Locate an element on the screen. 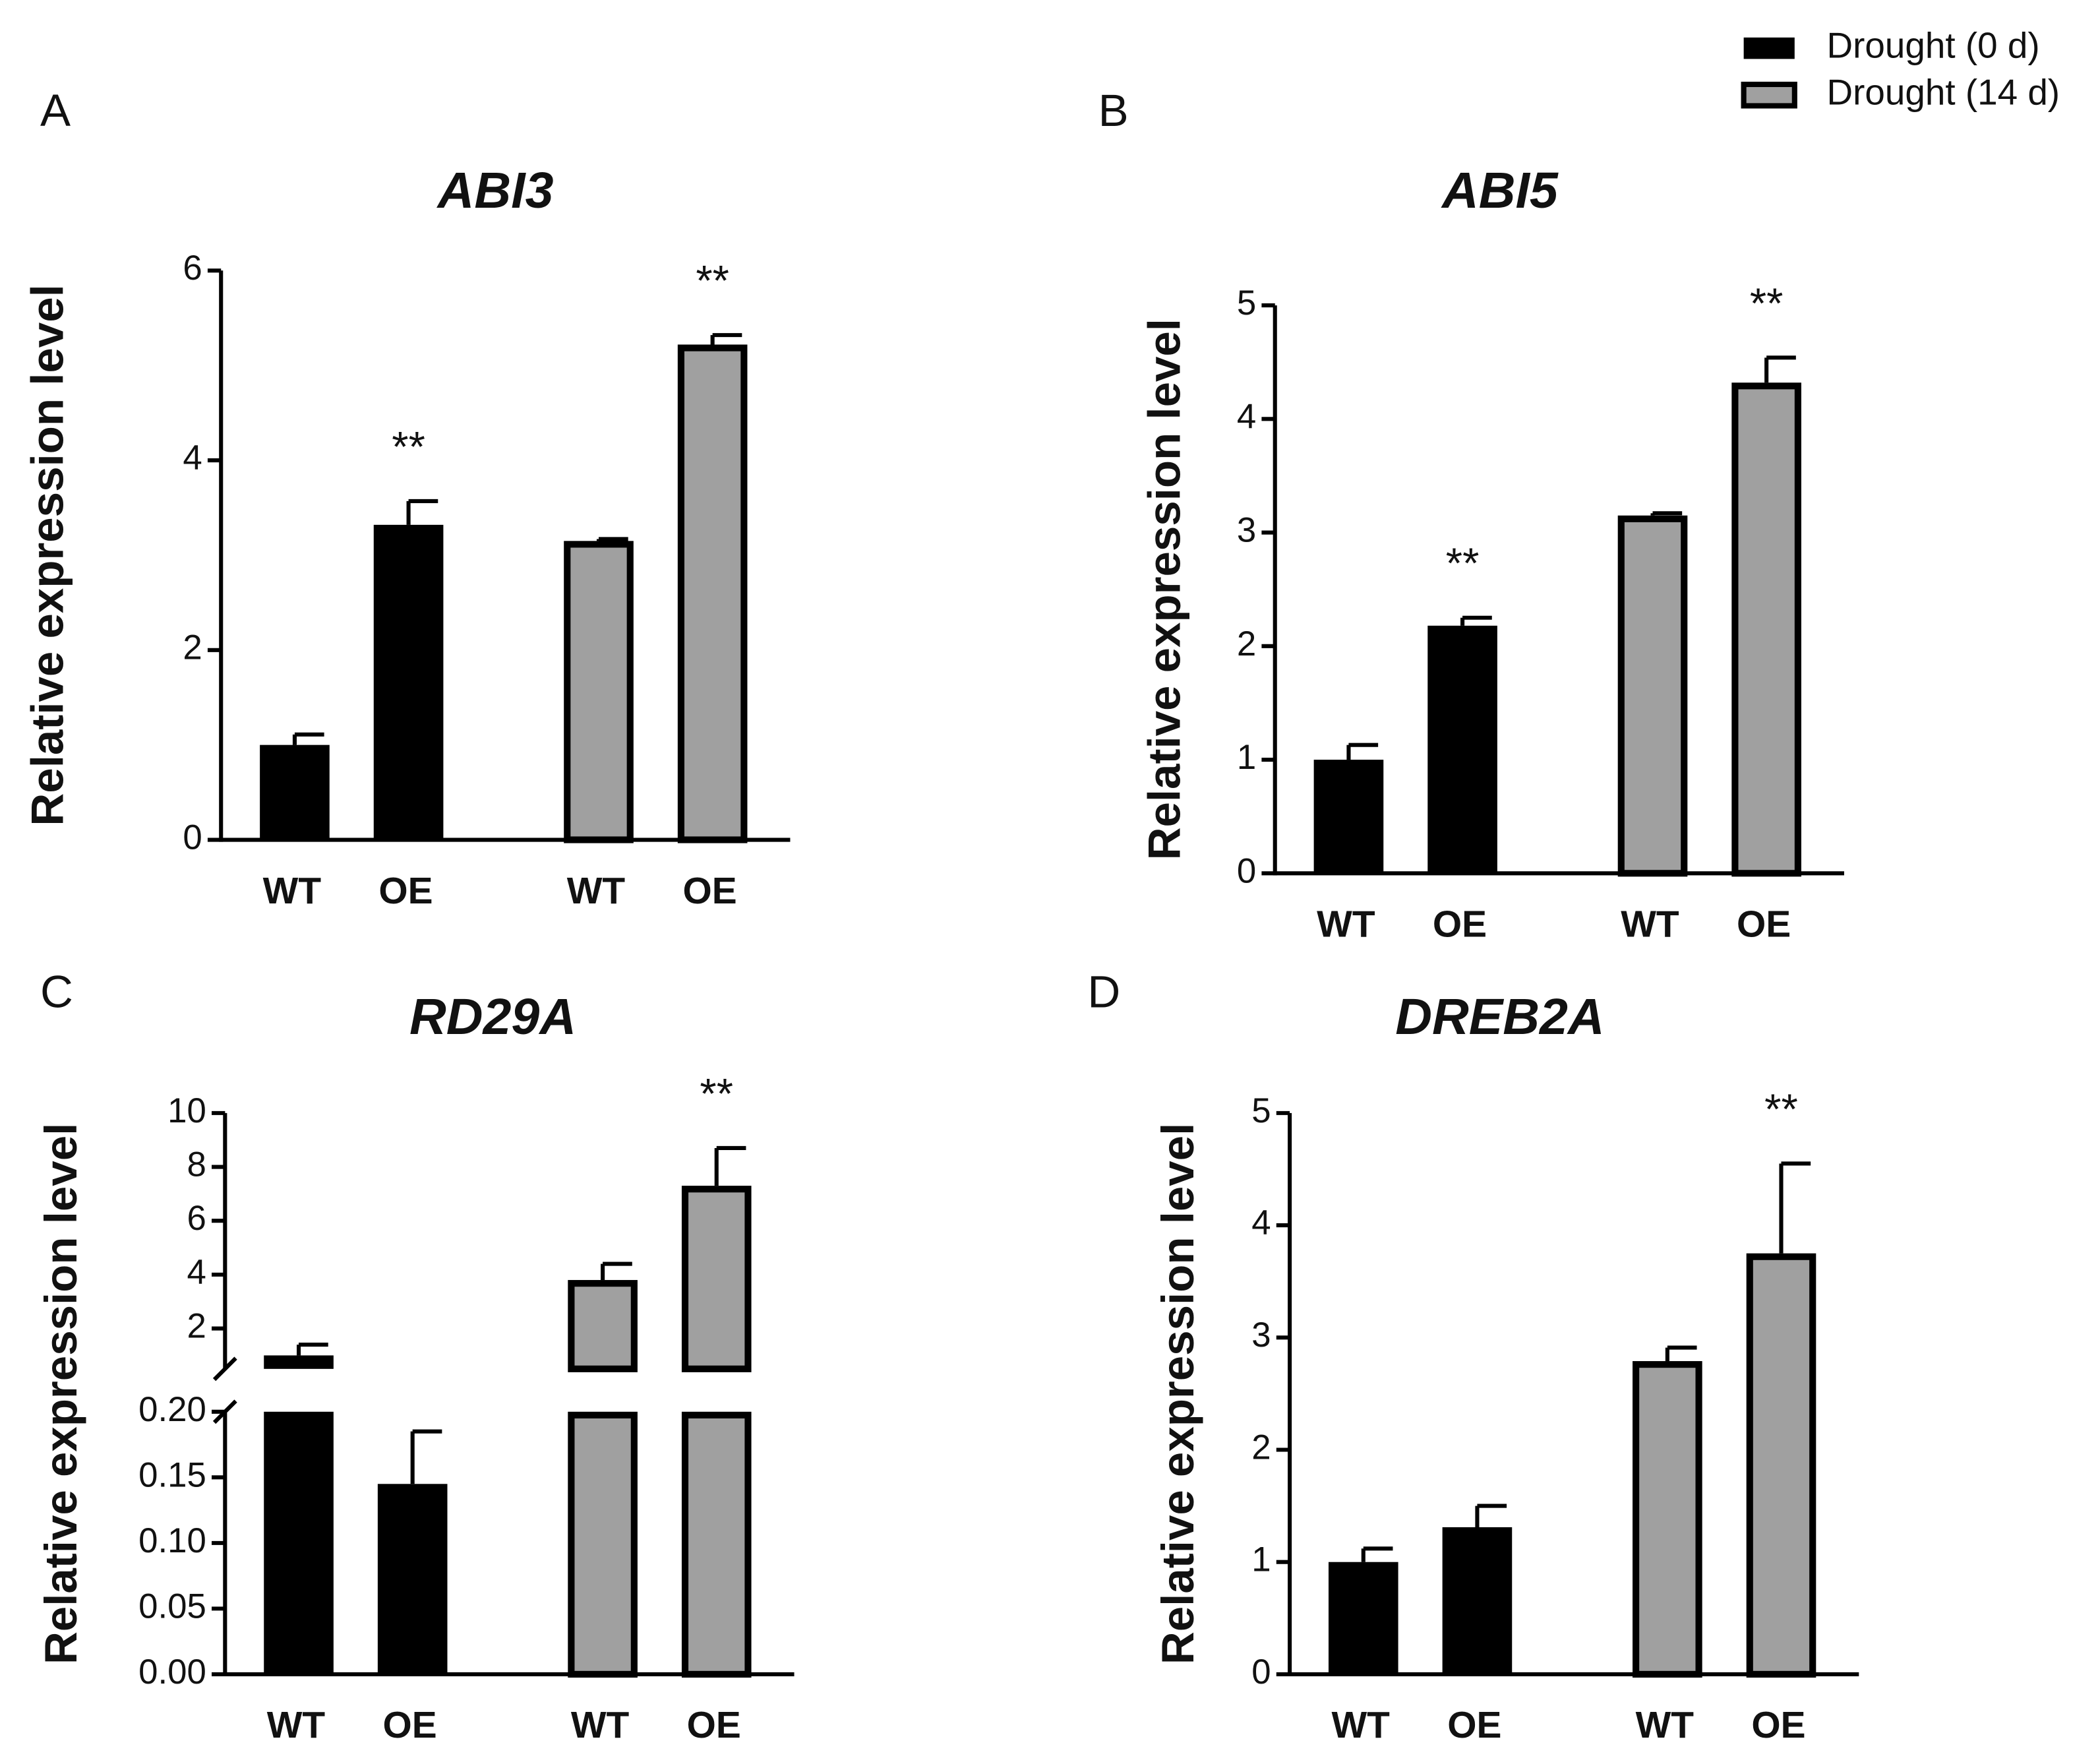 This screenshot has height=1764, width=2100. y-tick-label: 8 is located at coordinates (196, 1165).